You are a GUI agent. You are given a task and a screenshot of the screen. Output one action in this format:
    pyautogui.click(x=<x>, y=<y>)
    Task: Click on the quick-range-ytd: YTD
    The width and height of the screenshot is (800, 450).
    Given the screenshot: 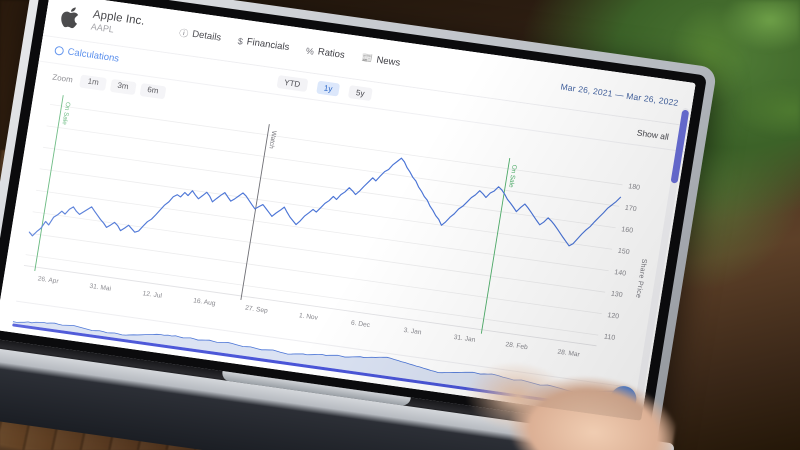 What is the action you would take?
    pyautogui.click(x=292, y=84)
    